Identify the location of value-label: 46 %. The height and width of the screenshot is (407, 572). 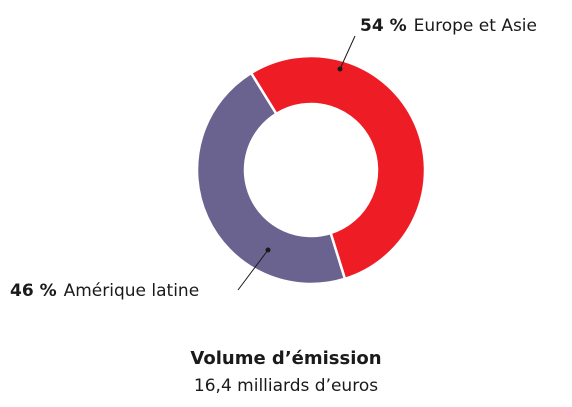
(33, 291).